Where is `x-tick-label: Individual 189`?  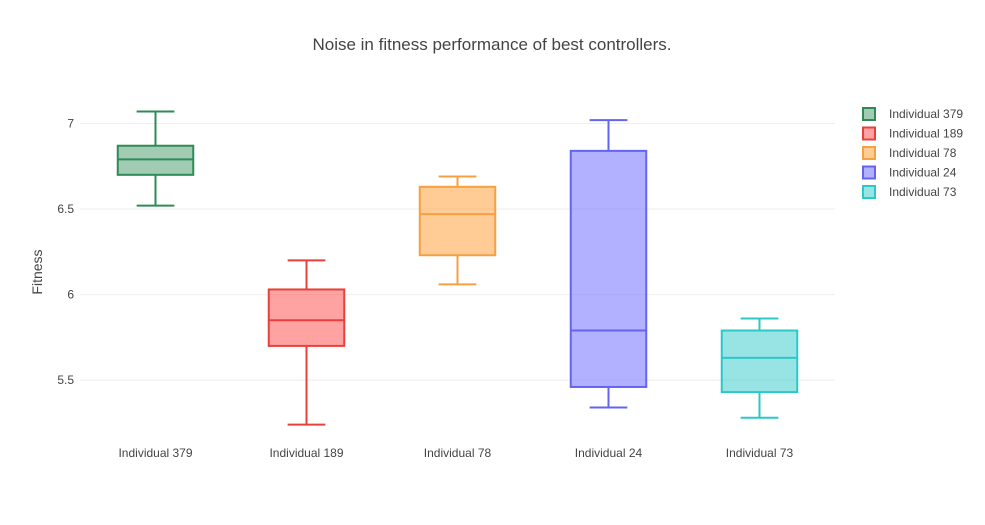
x-tick-label: Individual 189 is located at coordinates (306, 453).